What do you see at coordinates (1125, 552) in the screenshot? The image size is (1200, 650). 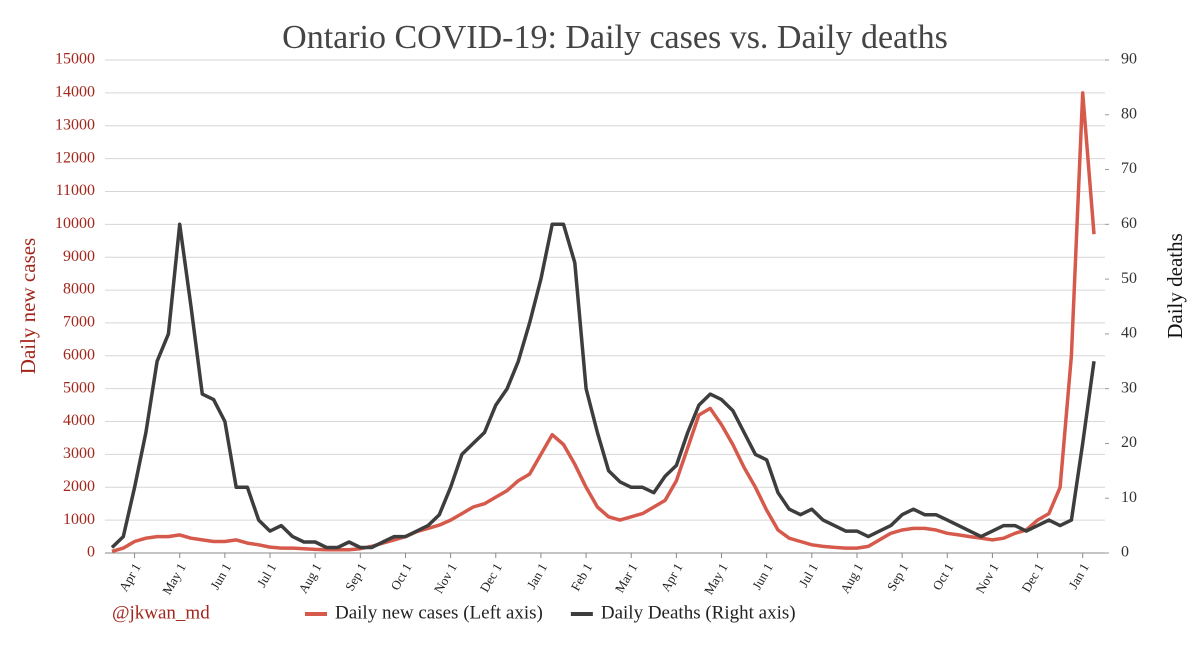 I see `y2-tick-label: 0` at bounding box center [1125, 552].